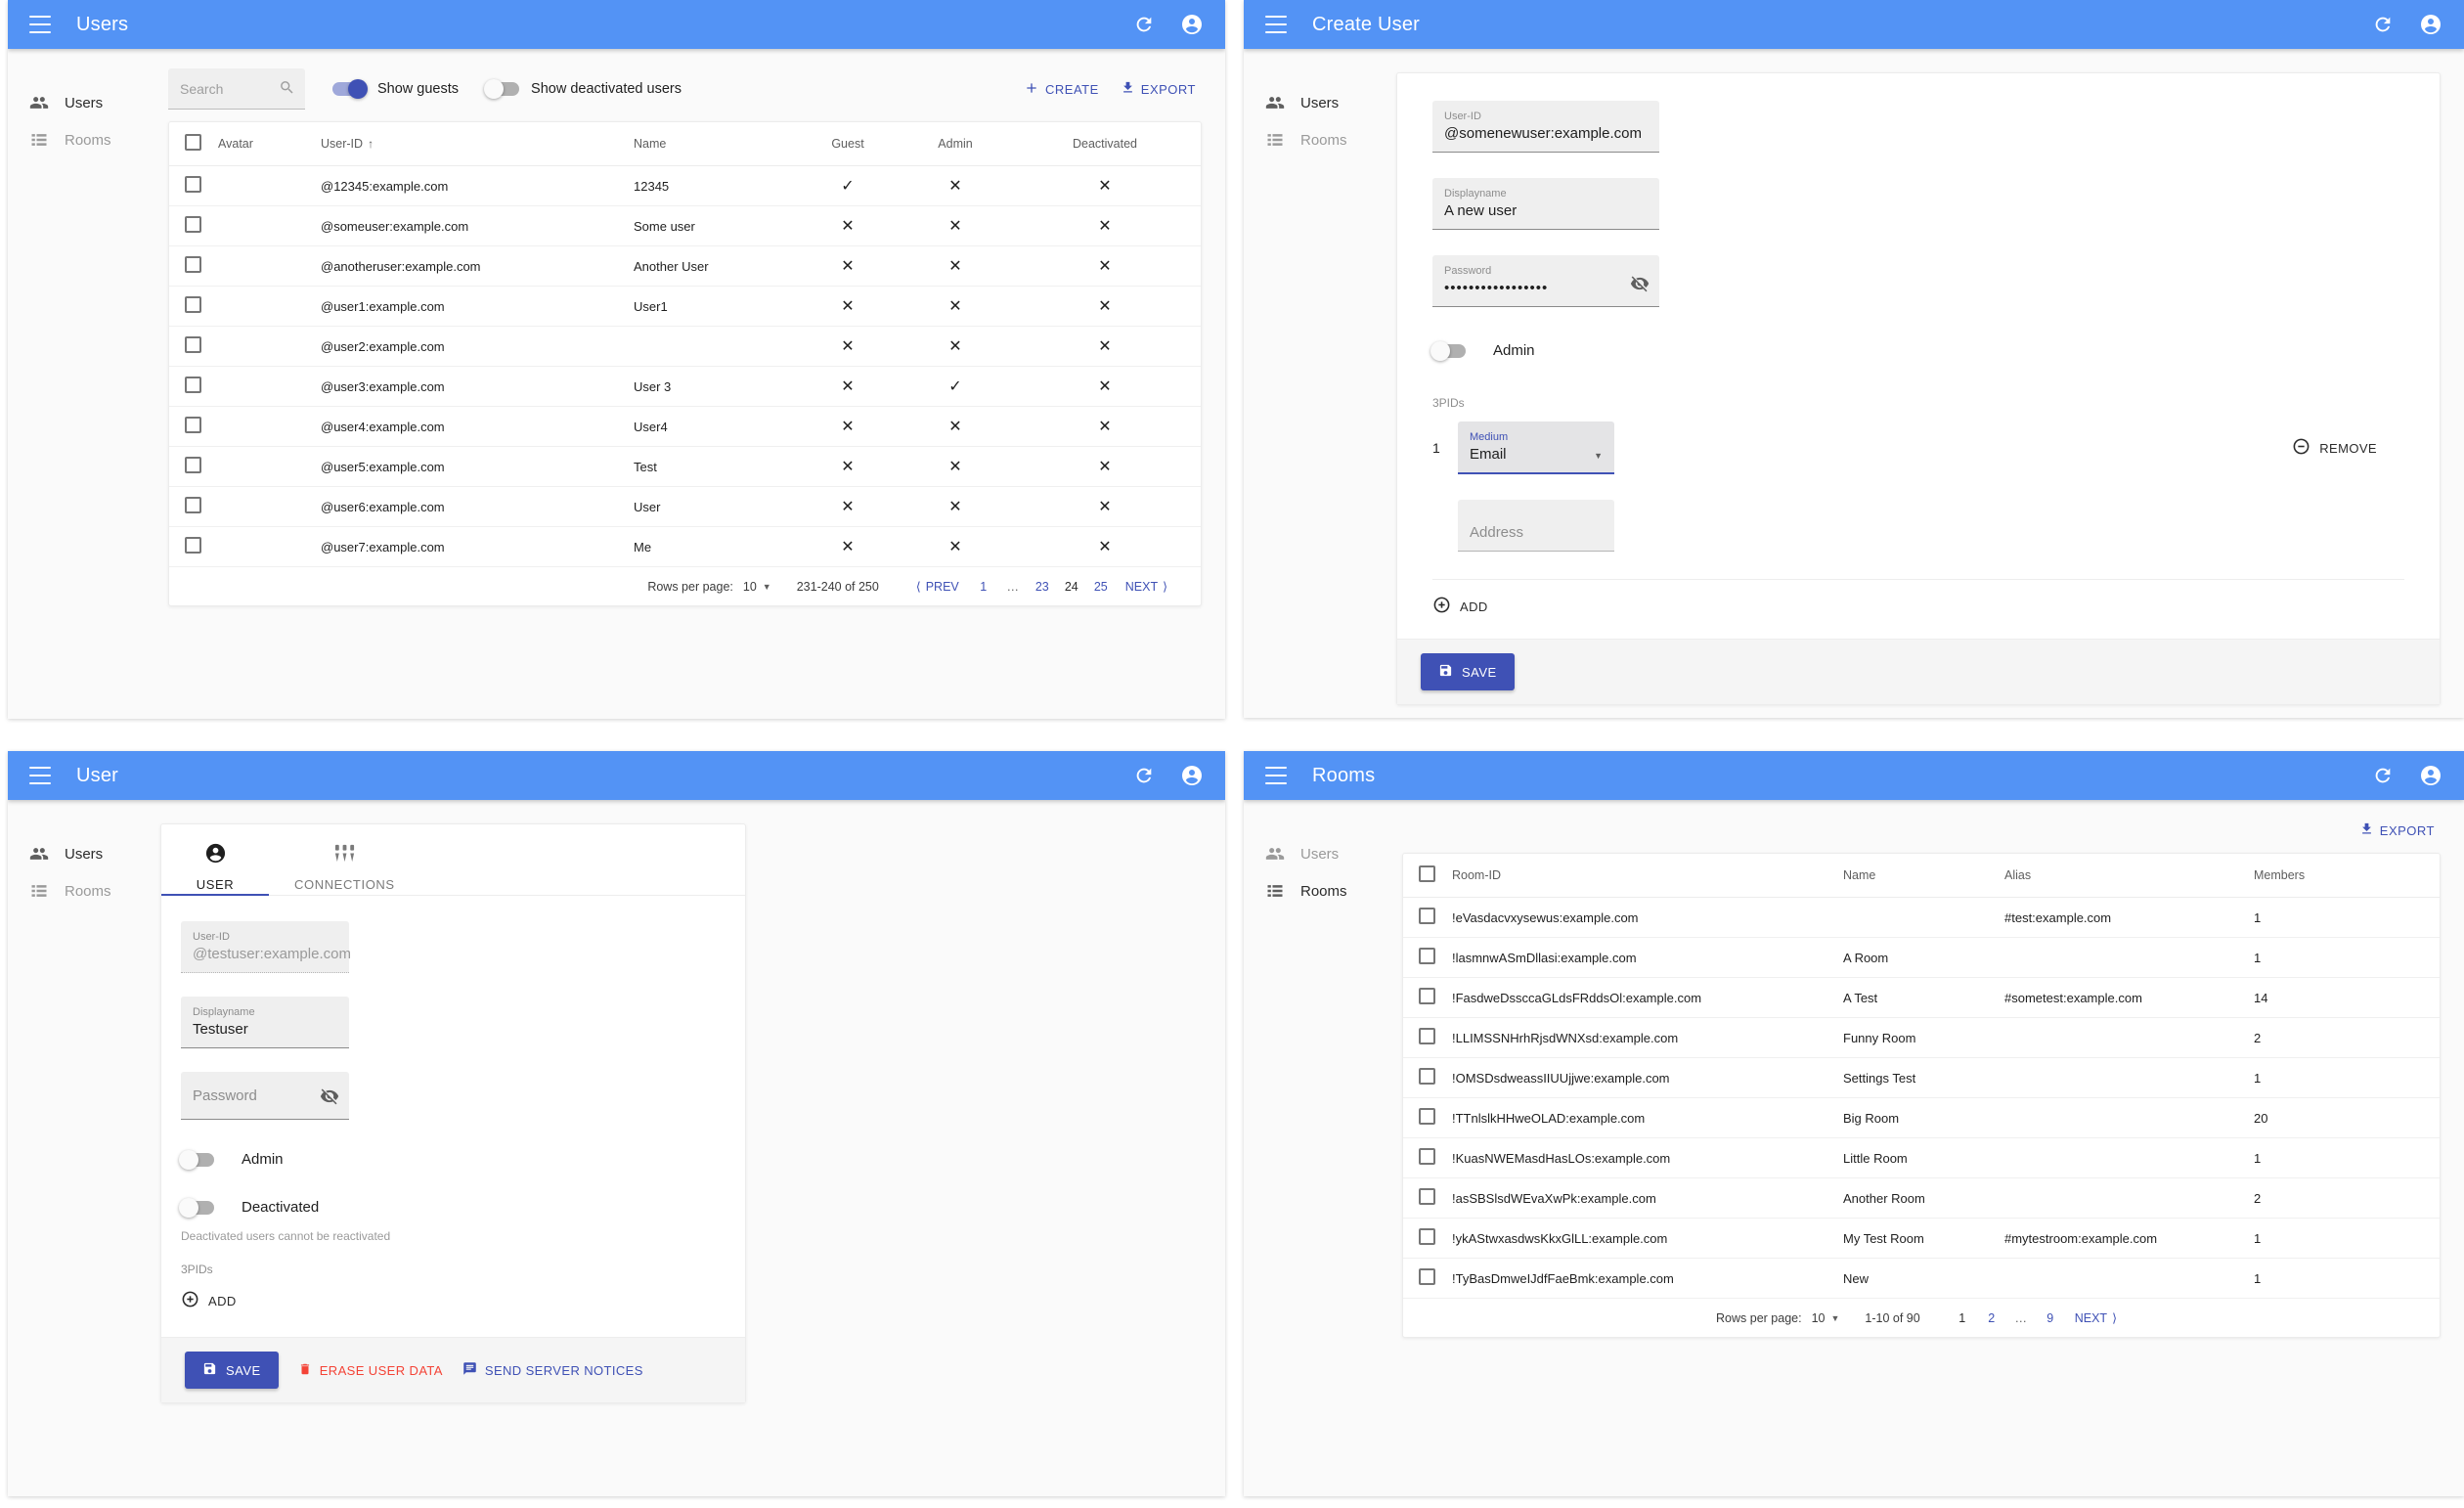  I want to click on column-avatar: Avatar, so click(263, 144).